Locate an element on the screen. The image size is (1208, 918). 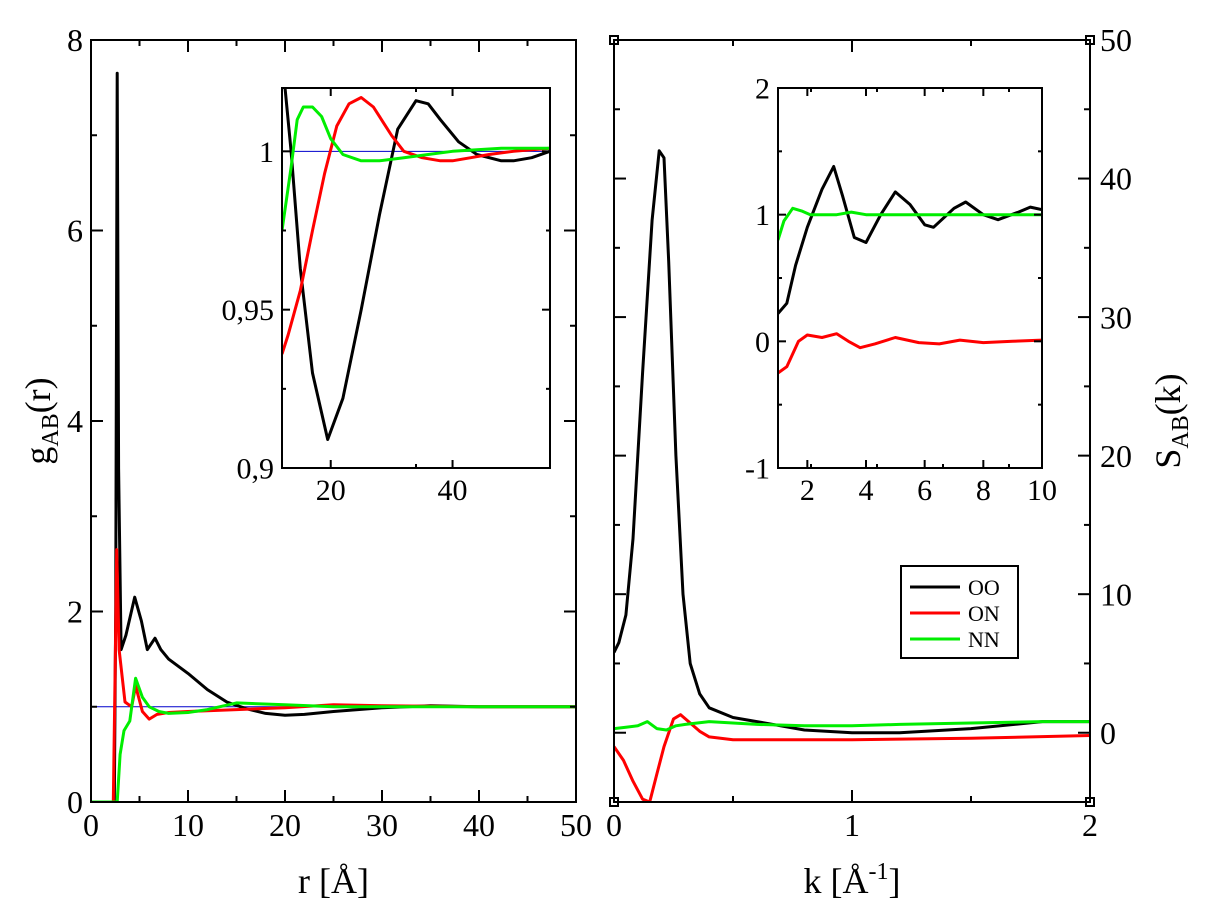
s_main-ytick-label: 50 is located at coordinates (1116, 40).